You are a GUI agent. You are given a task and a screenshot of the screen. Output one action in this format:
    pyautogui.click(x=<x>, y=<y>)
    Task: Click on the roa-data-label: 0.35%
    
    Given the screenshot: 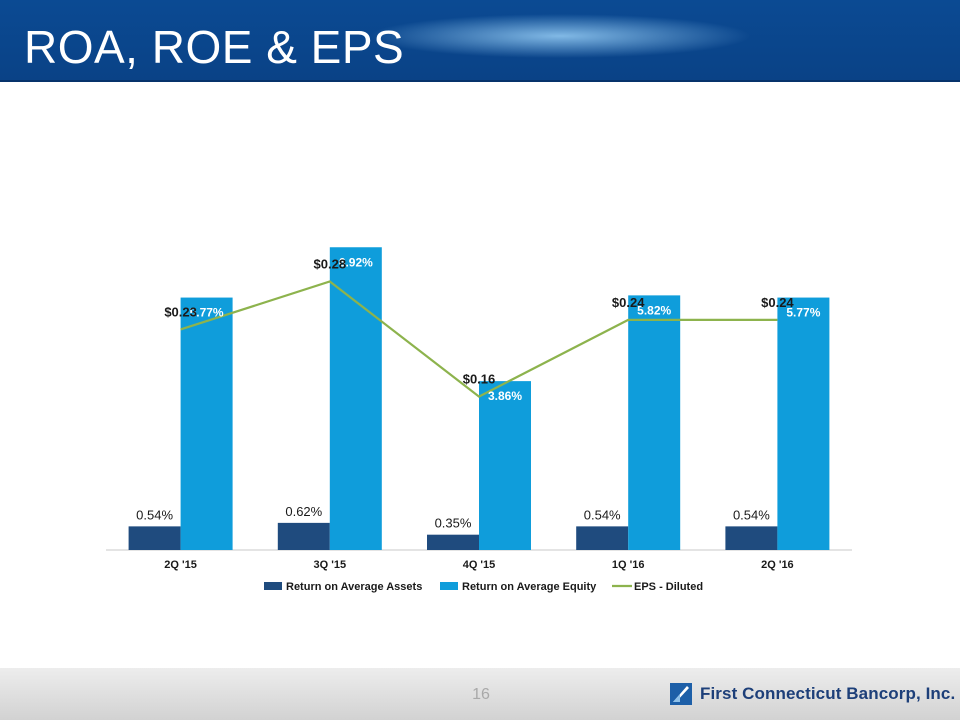 What is the action you would take?
    pyautogui.click(x=453, y=523)
    